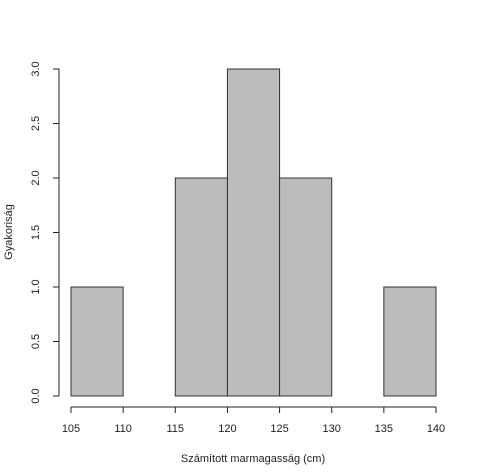 This screenshot has width=479, height=476. Describe the element at coordinates (45, 232) in the screenshot. I see `y-axis: 0.0 0.5 1.0 1.5 2.0 2.5 3.0` at that location.